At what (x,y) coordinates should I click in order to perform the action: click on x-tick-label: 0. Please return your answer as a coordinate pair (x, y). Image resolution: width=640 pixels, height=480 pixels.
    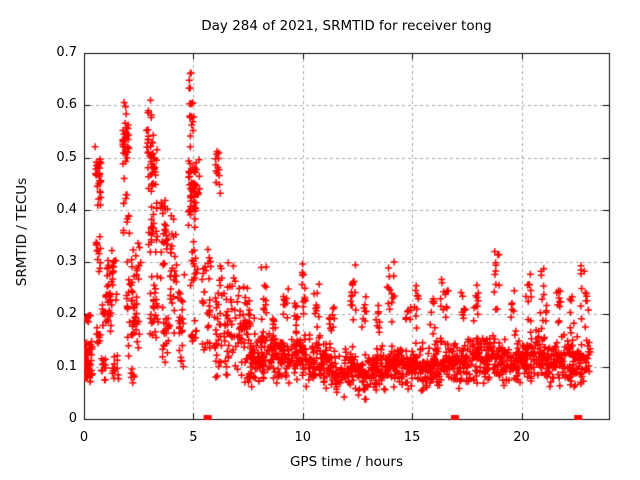
    Looking at the image, I should click on (84, 437).